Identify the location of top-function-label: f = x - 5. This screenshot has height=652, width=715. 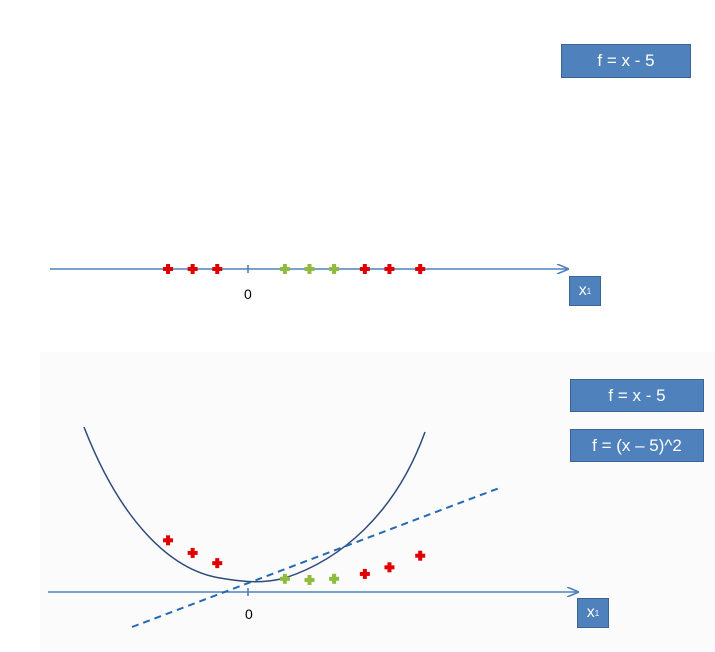
(626, 61).